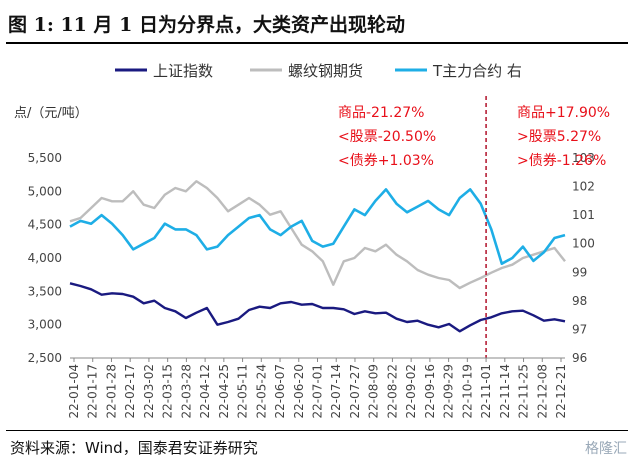 The image size is (635, 465). I want to click on y-right-tick-label: 101, so click(583, 215).